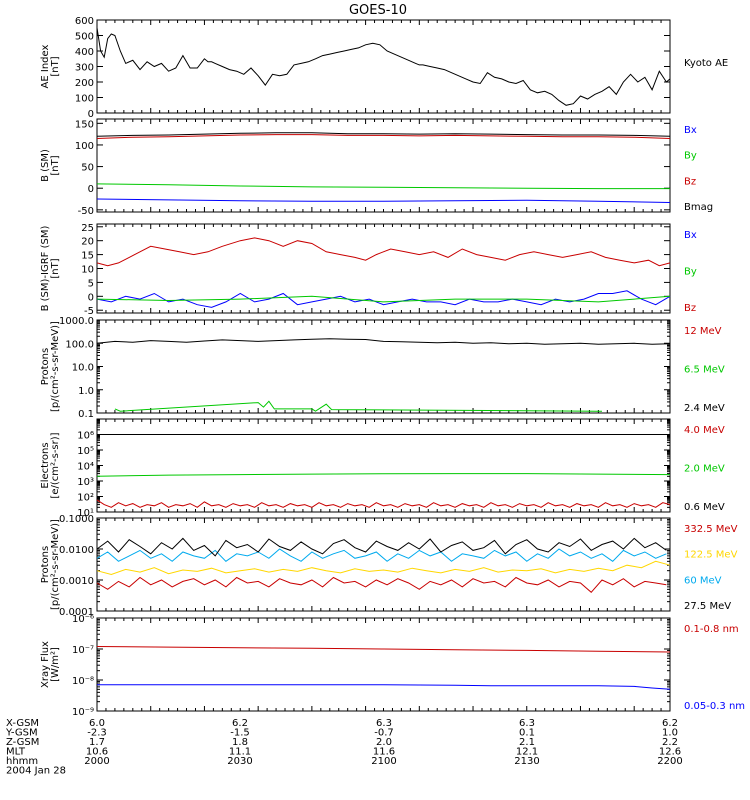  I want to click on y-tick-label: 10⁻⁷, so click(83, 650).